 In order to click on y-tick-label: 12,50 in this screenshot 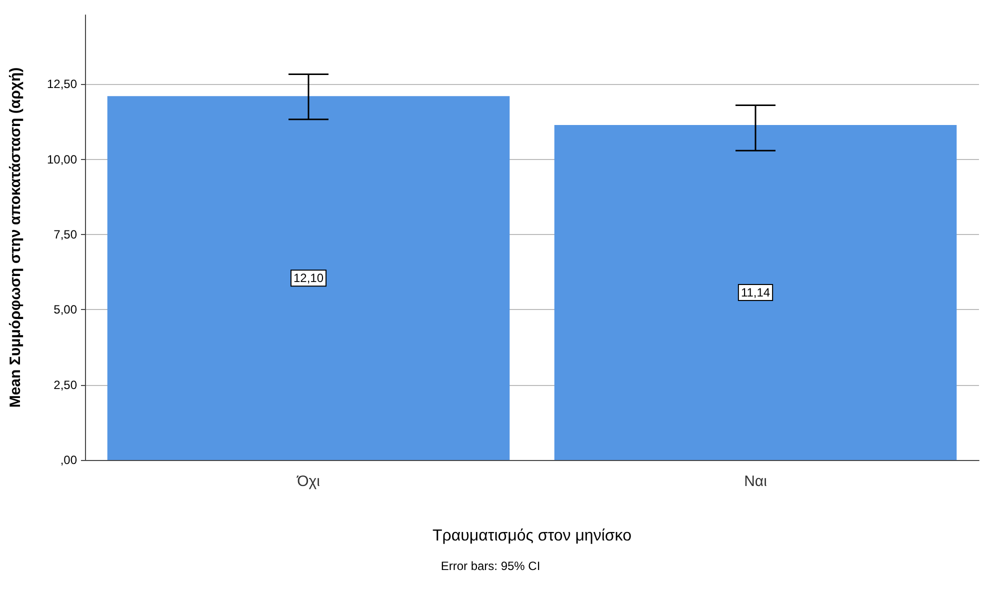, I will do `click(62, 84)`.